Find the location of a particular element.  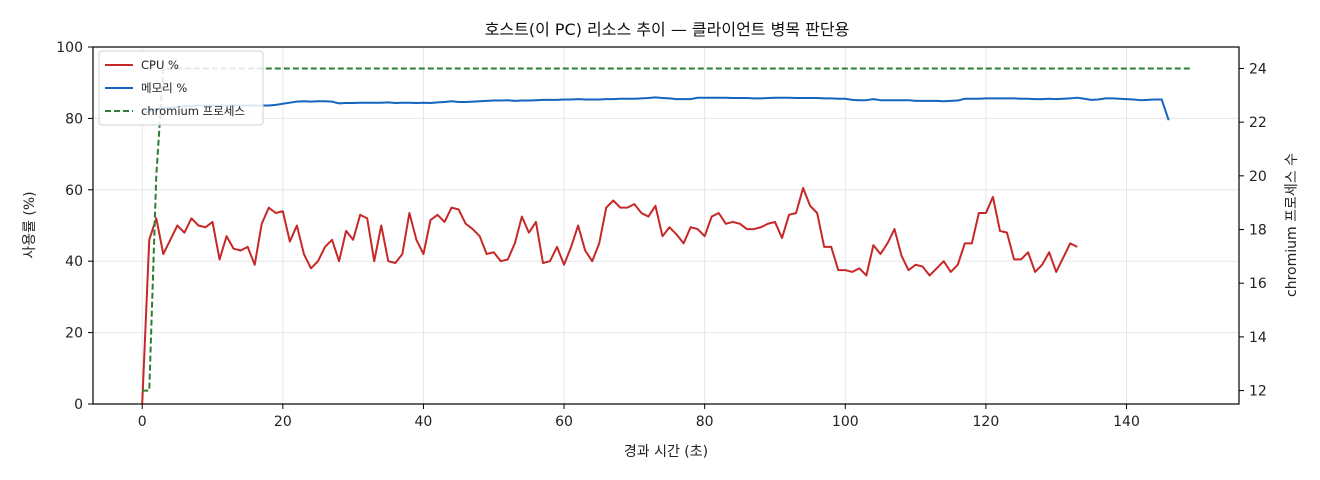

y-tick-label: 20 is located at coordinates (74, 334).